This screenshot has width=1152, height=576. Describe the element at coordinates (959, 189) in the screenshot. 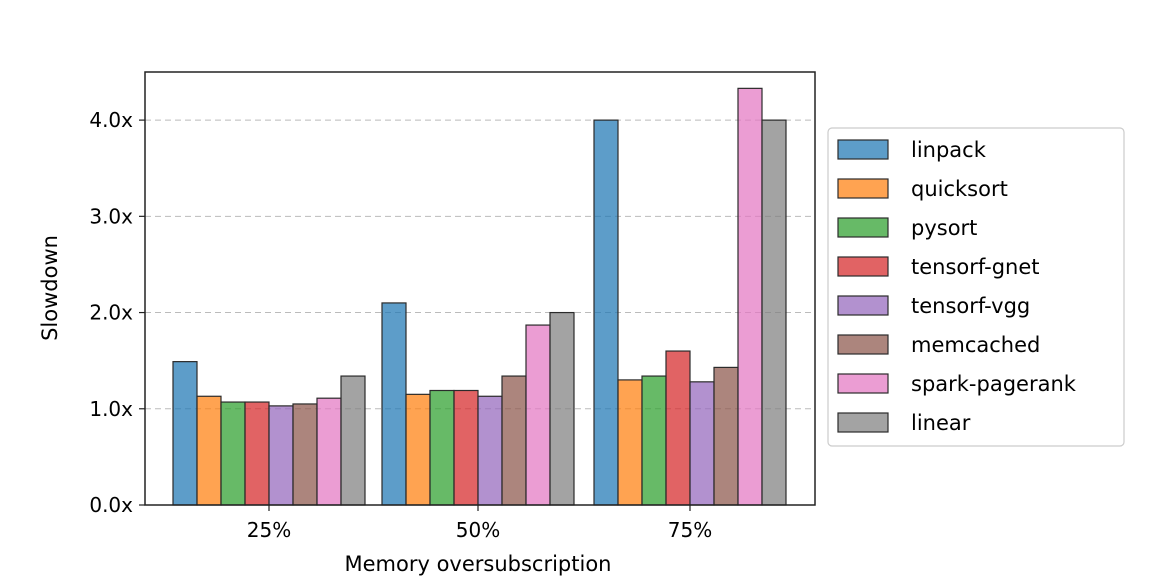

I see `legend-label-quicksort: quicksort` at that location.